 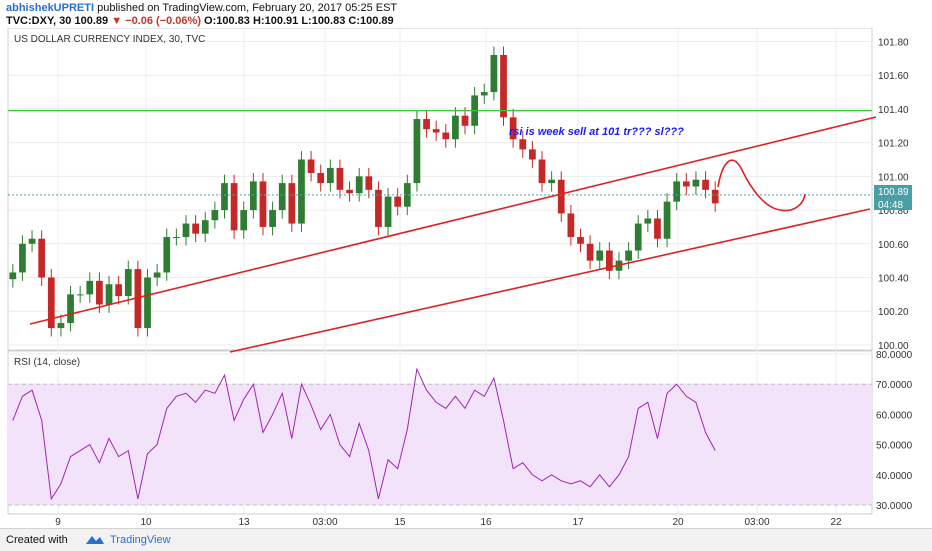 I want to click on time-tick-label: 16, so click(x=486, y=522).